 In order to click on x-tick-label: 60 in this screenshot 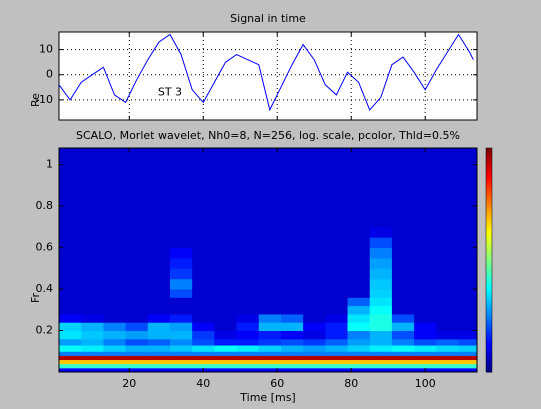, I will do `click(277, 383)`.